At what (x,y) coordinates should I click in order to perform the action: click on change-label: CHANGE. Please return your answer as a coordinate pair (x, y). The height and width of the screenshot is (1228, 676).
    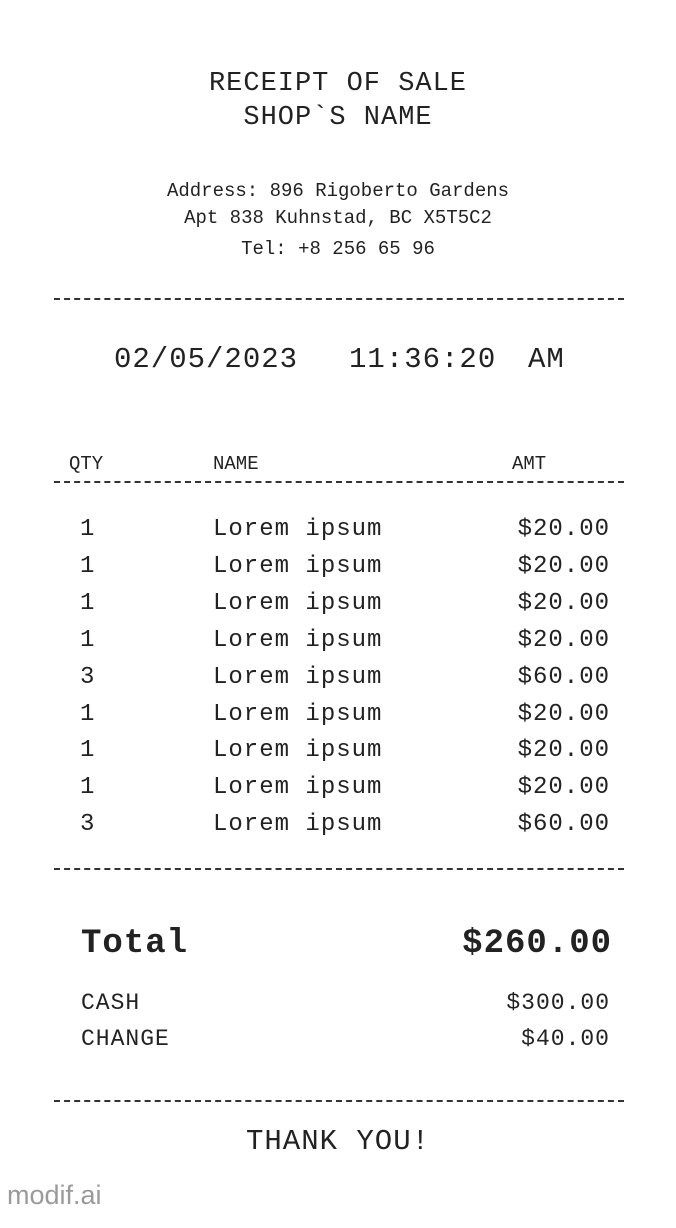
    Looking at the image, I should click on (125, 1039).